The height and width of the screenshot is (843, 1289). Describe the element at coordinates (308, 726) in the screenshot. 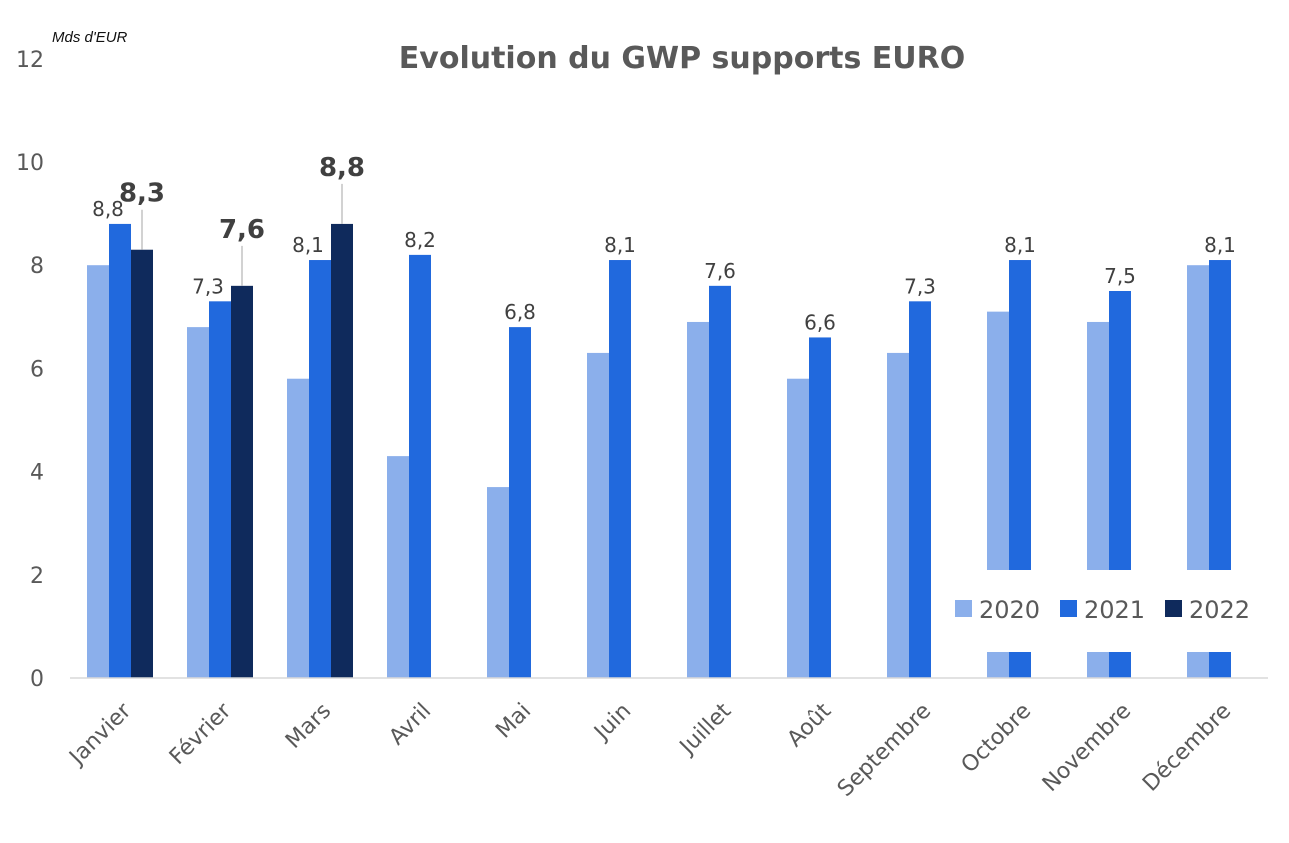

I see `x-tick-label: Mars` at that location.